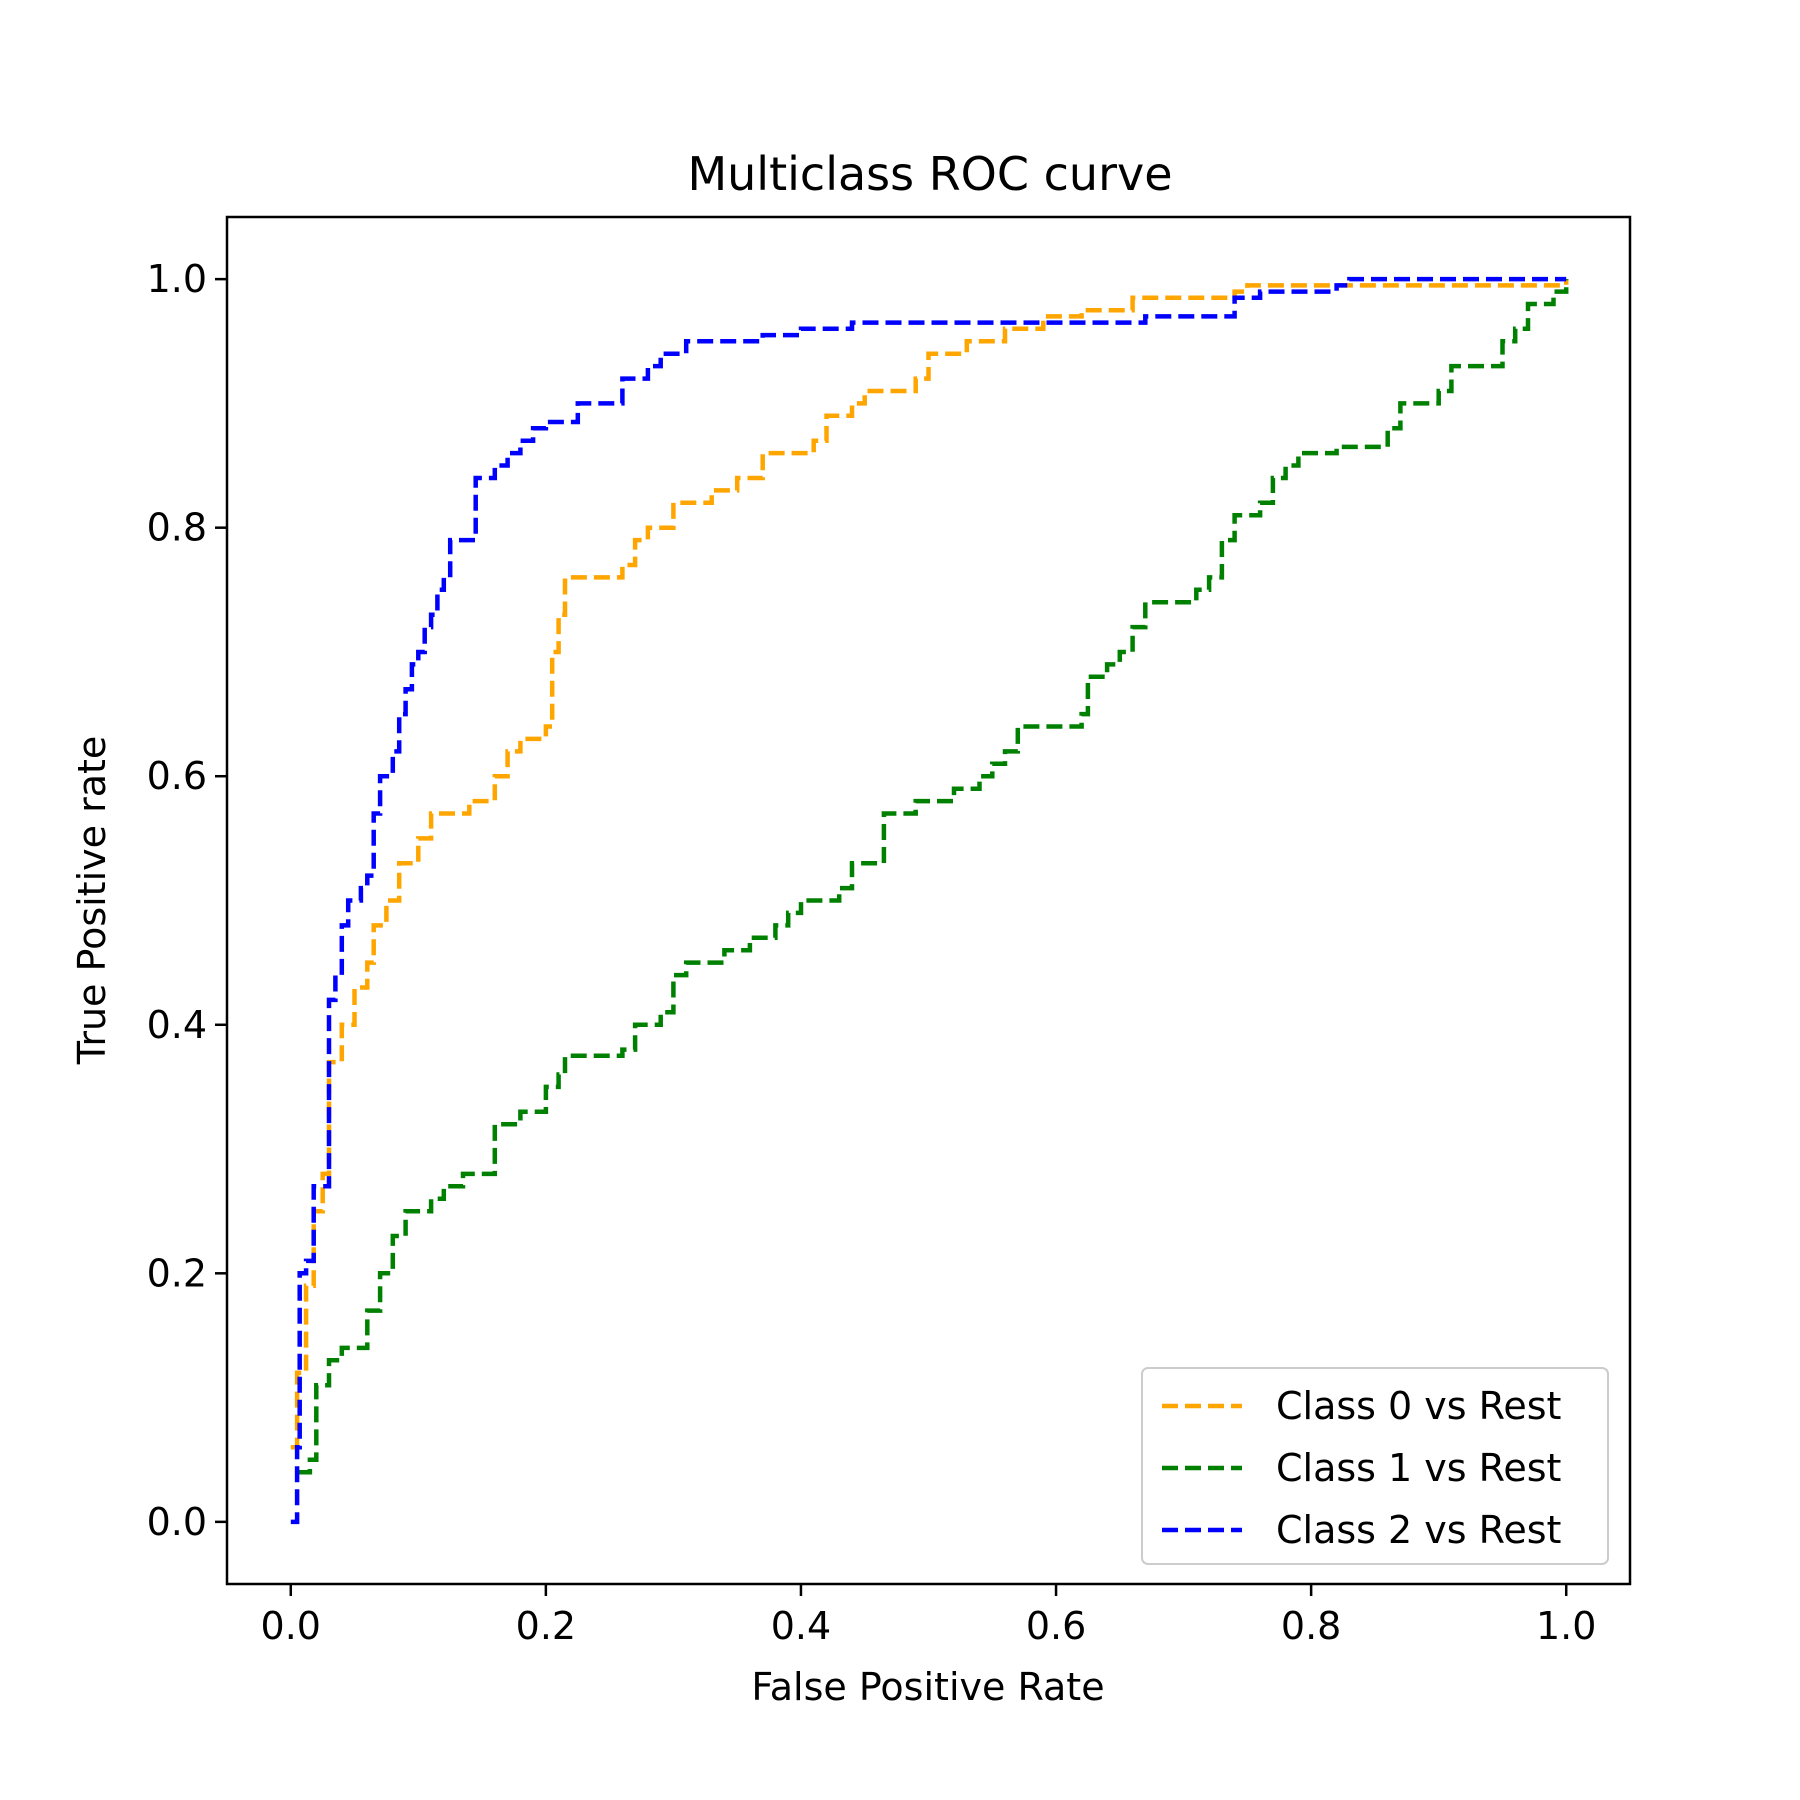 This screenshot has width=1800, height=1800. I want to click on y-tick-label: 1.0, so click(177, 279).